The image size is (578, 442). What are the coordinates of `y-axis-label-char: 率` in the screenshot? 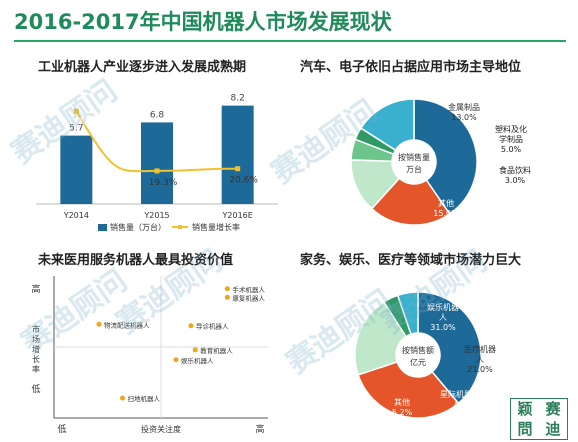 It's located at (36, 369).